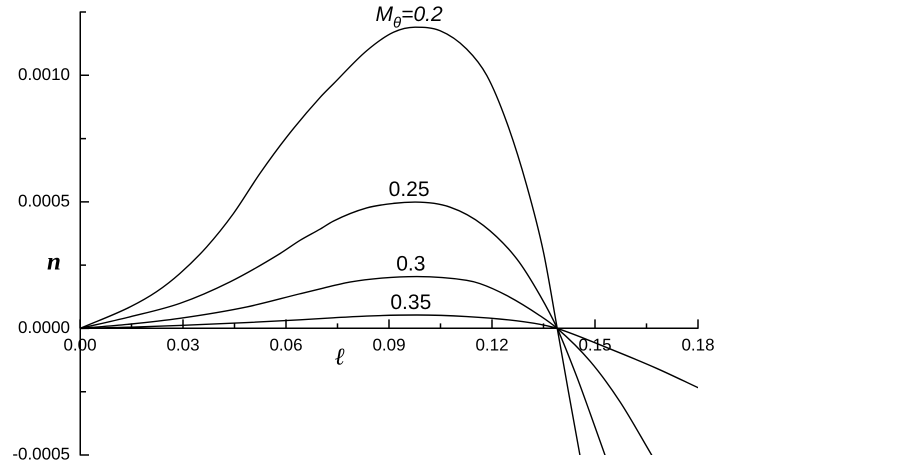  Describe the element at coordinates (183, 344) in the screenshot. I see `x-tick-label: 0.03` at that location.